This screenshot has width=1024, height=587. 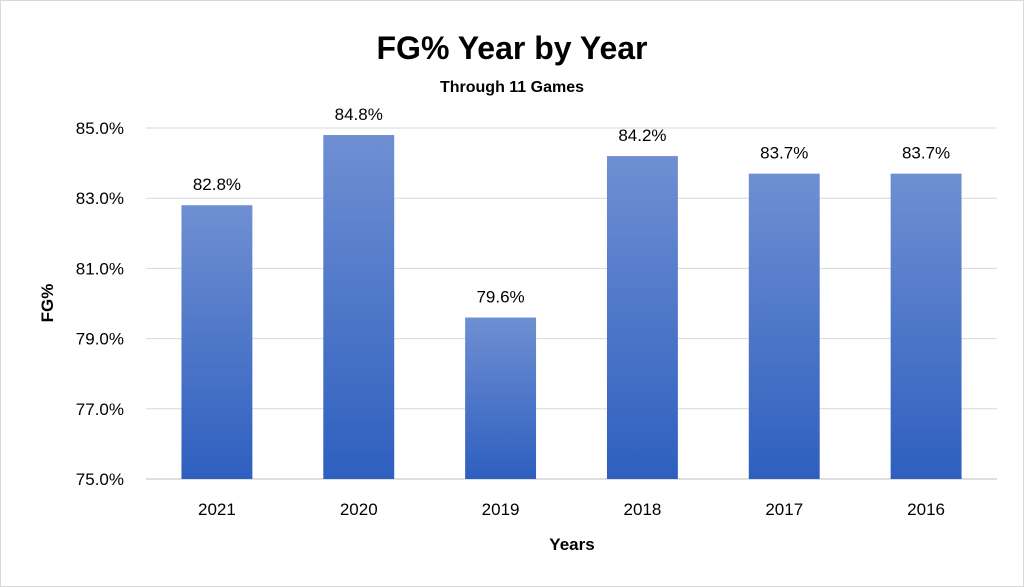 What do you see at coordinates (571, 509) in the screenshot?
I see `x-axis-ticks: 2021 2020 2019 2018 2017 2016` at bounding box center [571, 509].